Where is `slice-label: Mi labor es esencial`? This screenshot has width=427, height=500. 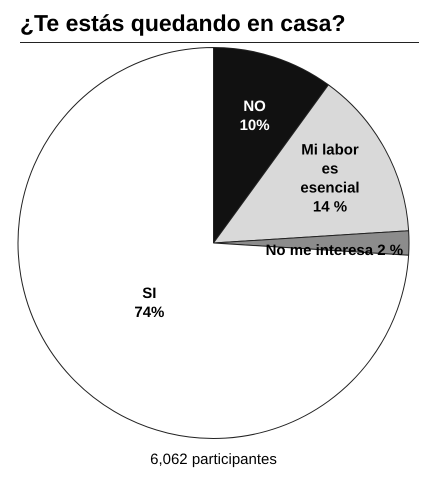
slice-label: Mi labor es esencial is located at coordinates (330, 169).